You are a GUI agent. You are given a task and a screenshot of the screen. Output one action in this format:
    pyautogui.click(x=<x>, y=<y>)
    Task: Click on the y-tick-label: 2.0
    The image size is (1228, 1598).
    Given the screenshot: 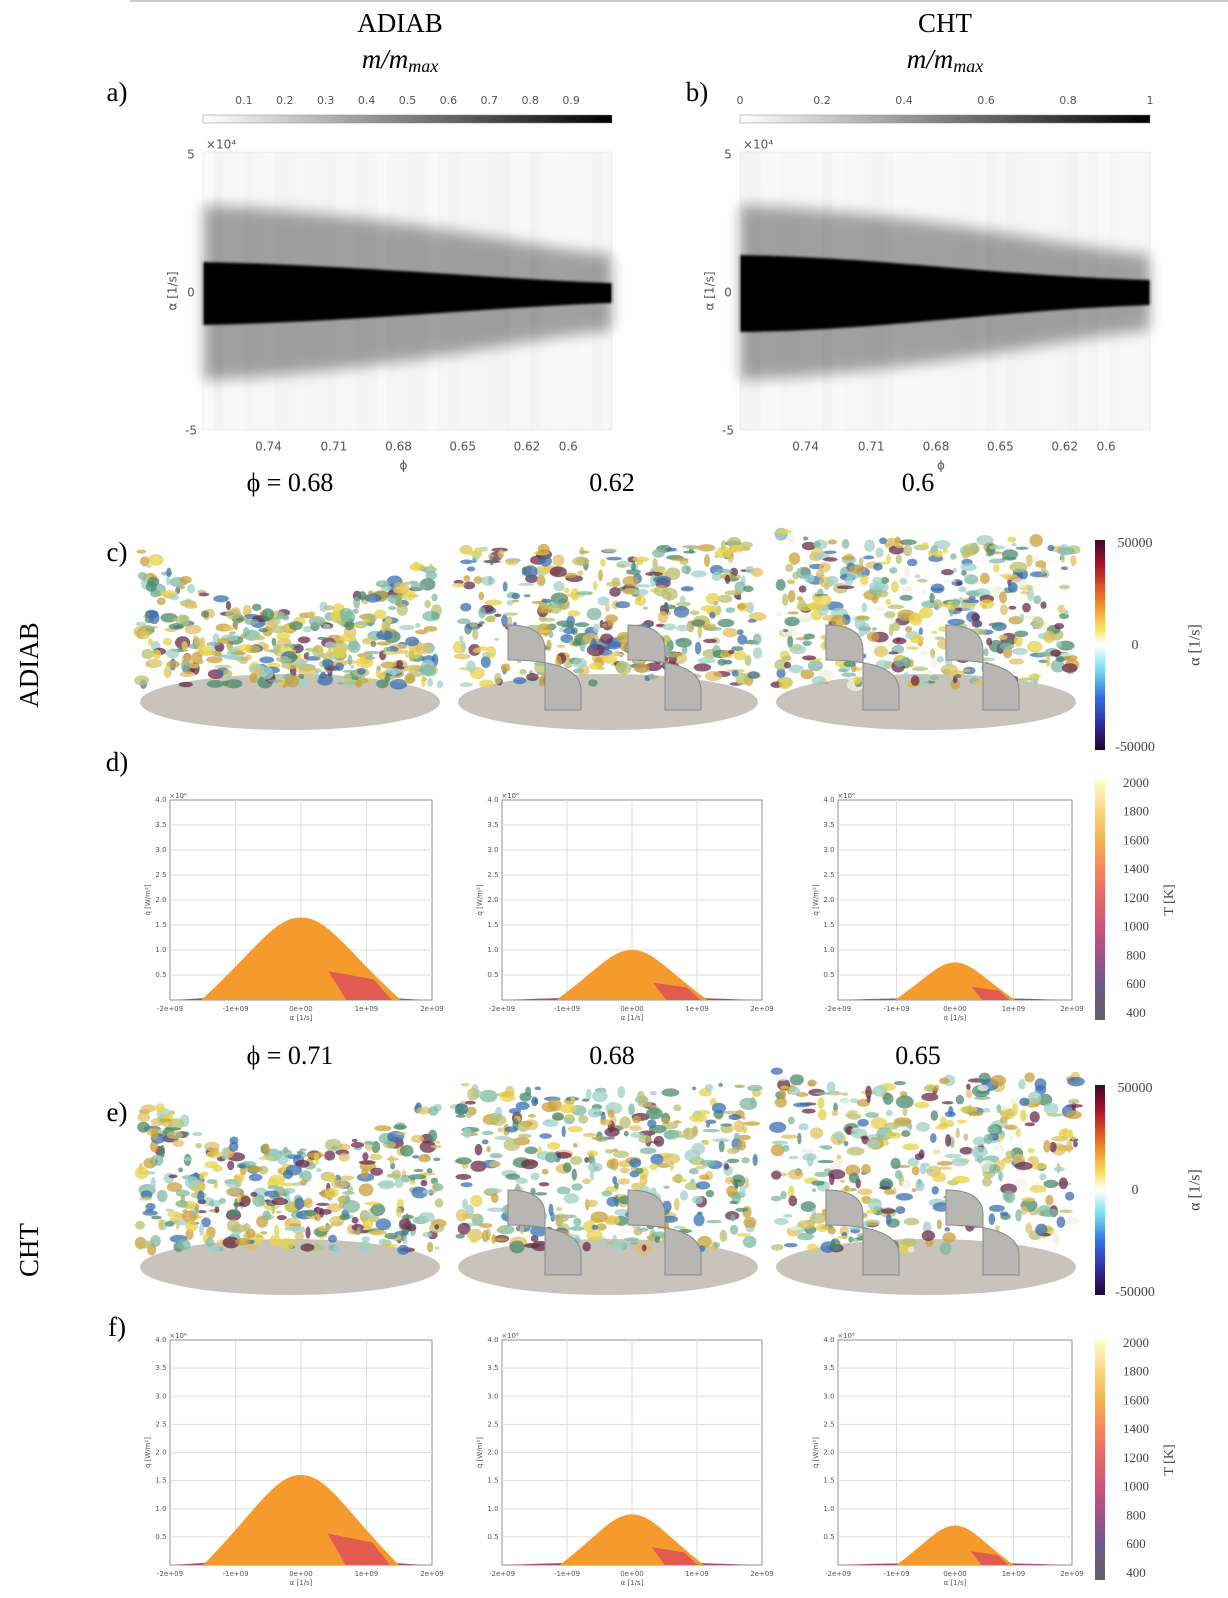 What is the action you would take?
    pyautogui.click(x=160, y=900)
    